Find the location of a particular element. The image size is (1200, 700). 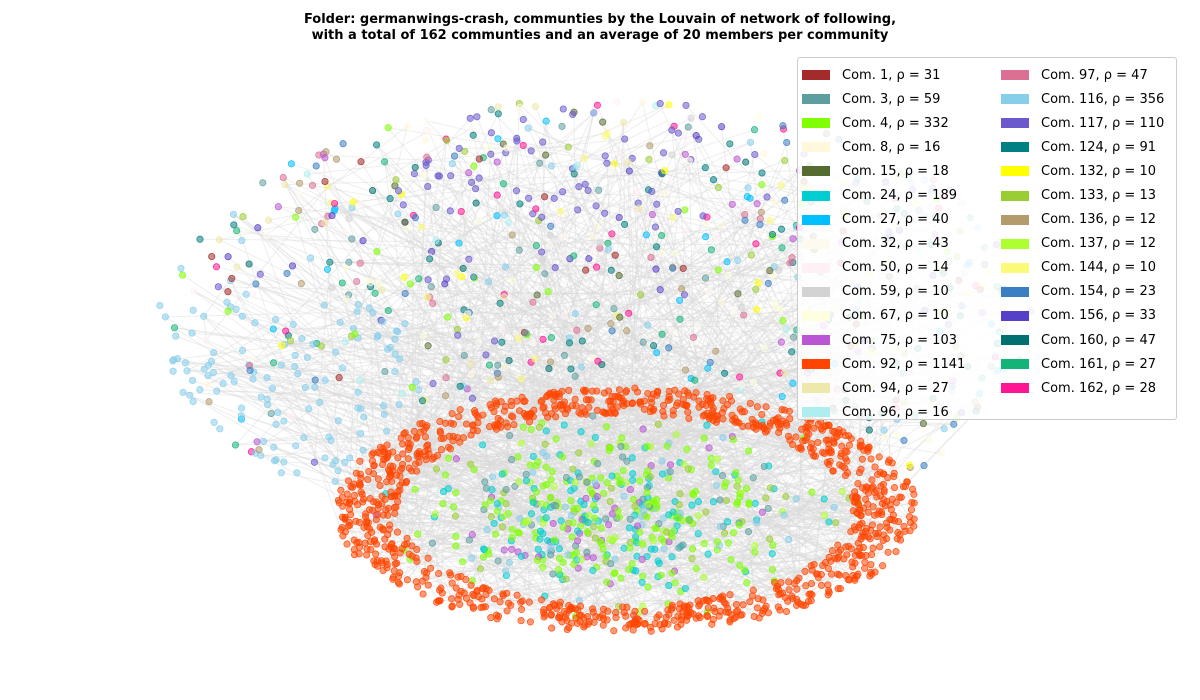

legend-entry: Com. 1, ρ = 31 is located at coordinates (883, 75).